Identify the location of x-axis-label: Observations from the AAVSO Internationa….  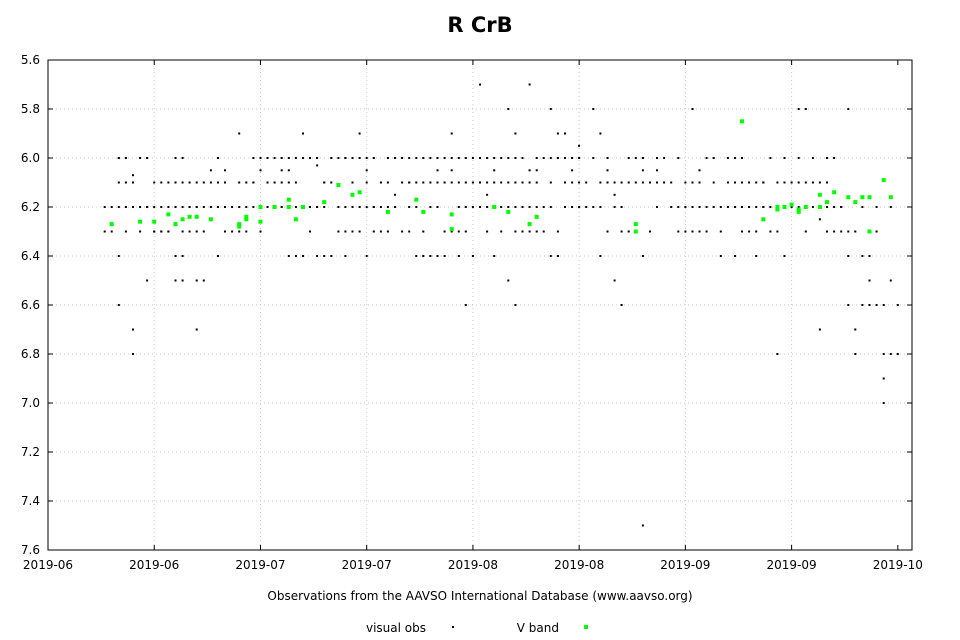
(479, 596).